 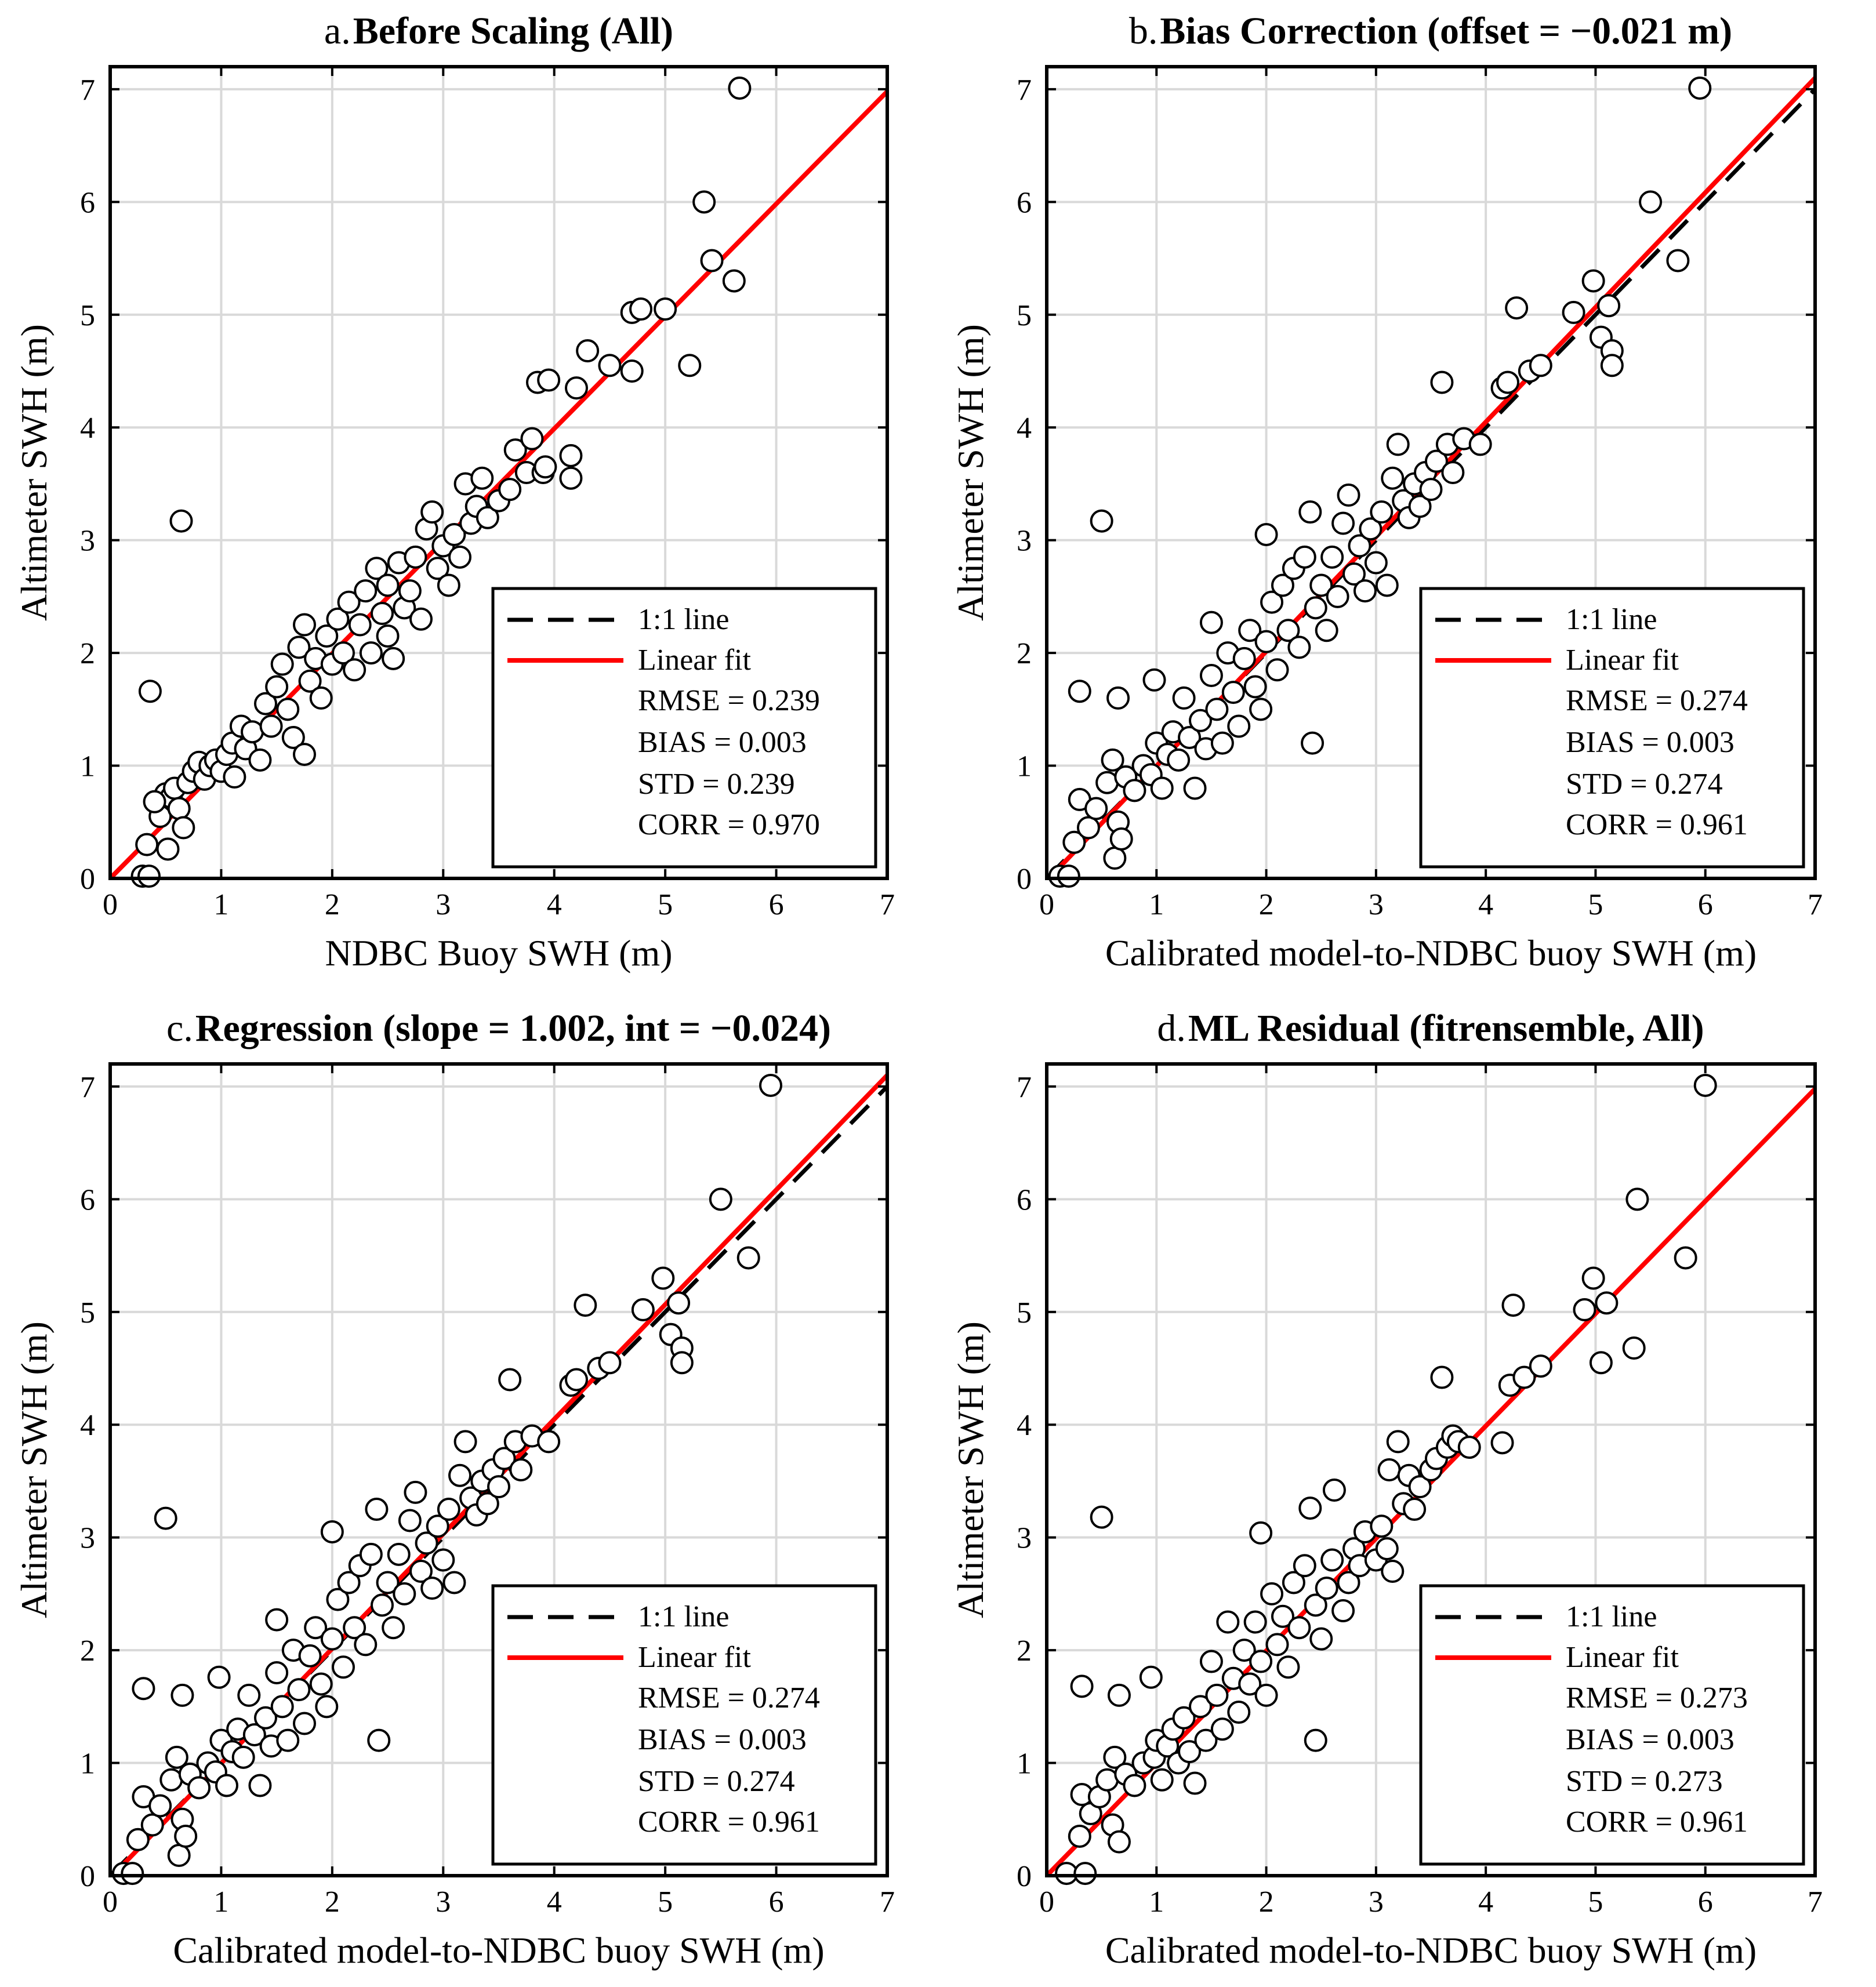 I want to click on legend-stat: BIAS = 0.003, so click(x=1650, y=1740).